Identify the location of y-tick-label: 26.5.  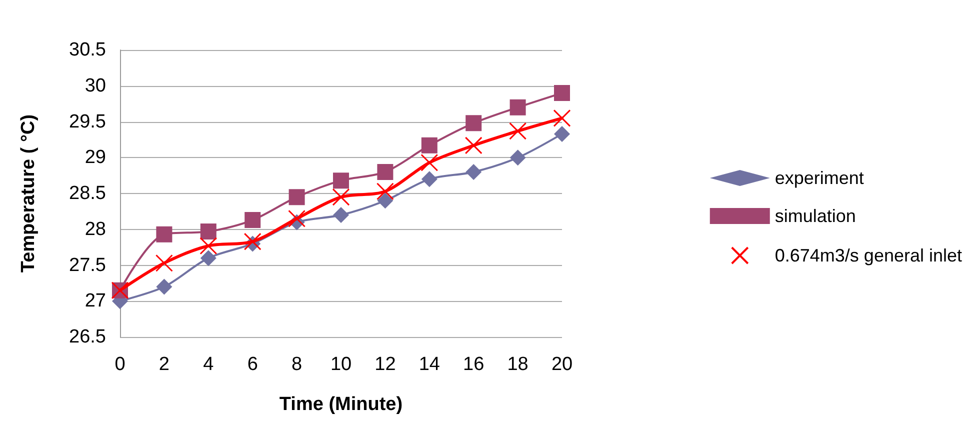
(87, 337).